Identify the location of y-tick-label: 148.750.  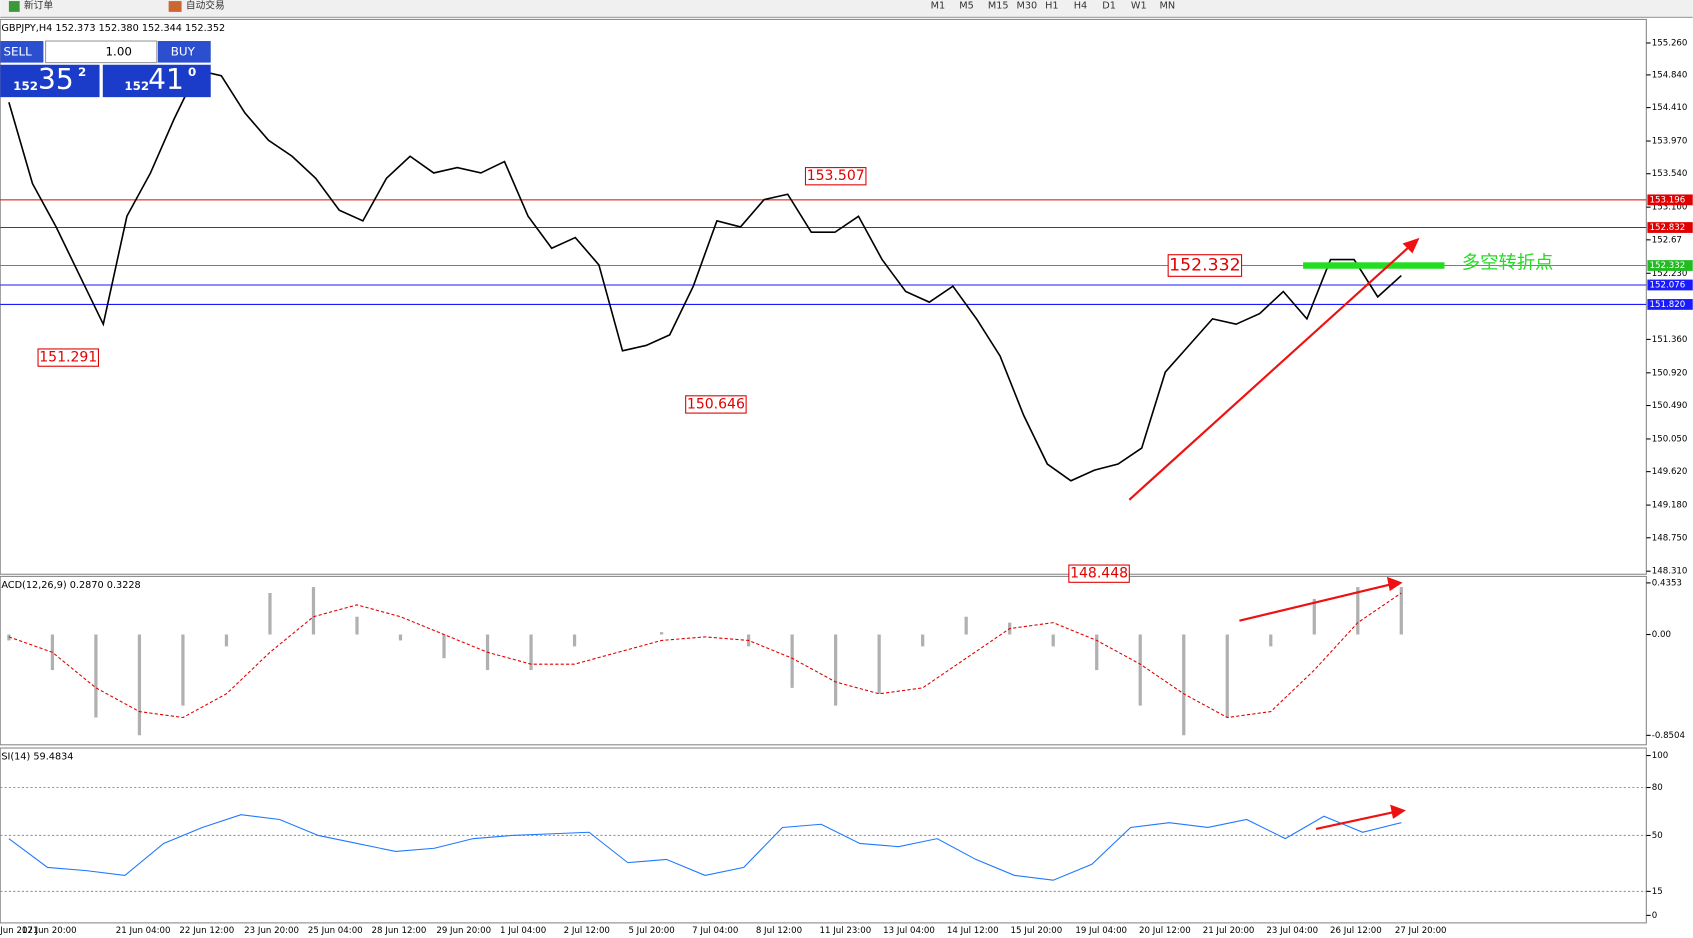
(1670, 538).